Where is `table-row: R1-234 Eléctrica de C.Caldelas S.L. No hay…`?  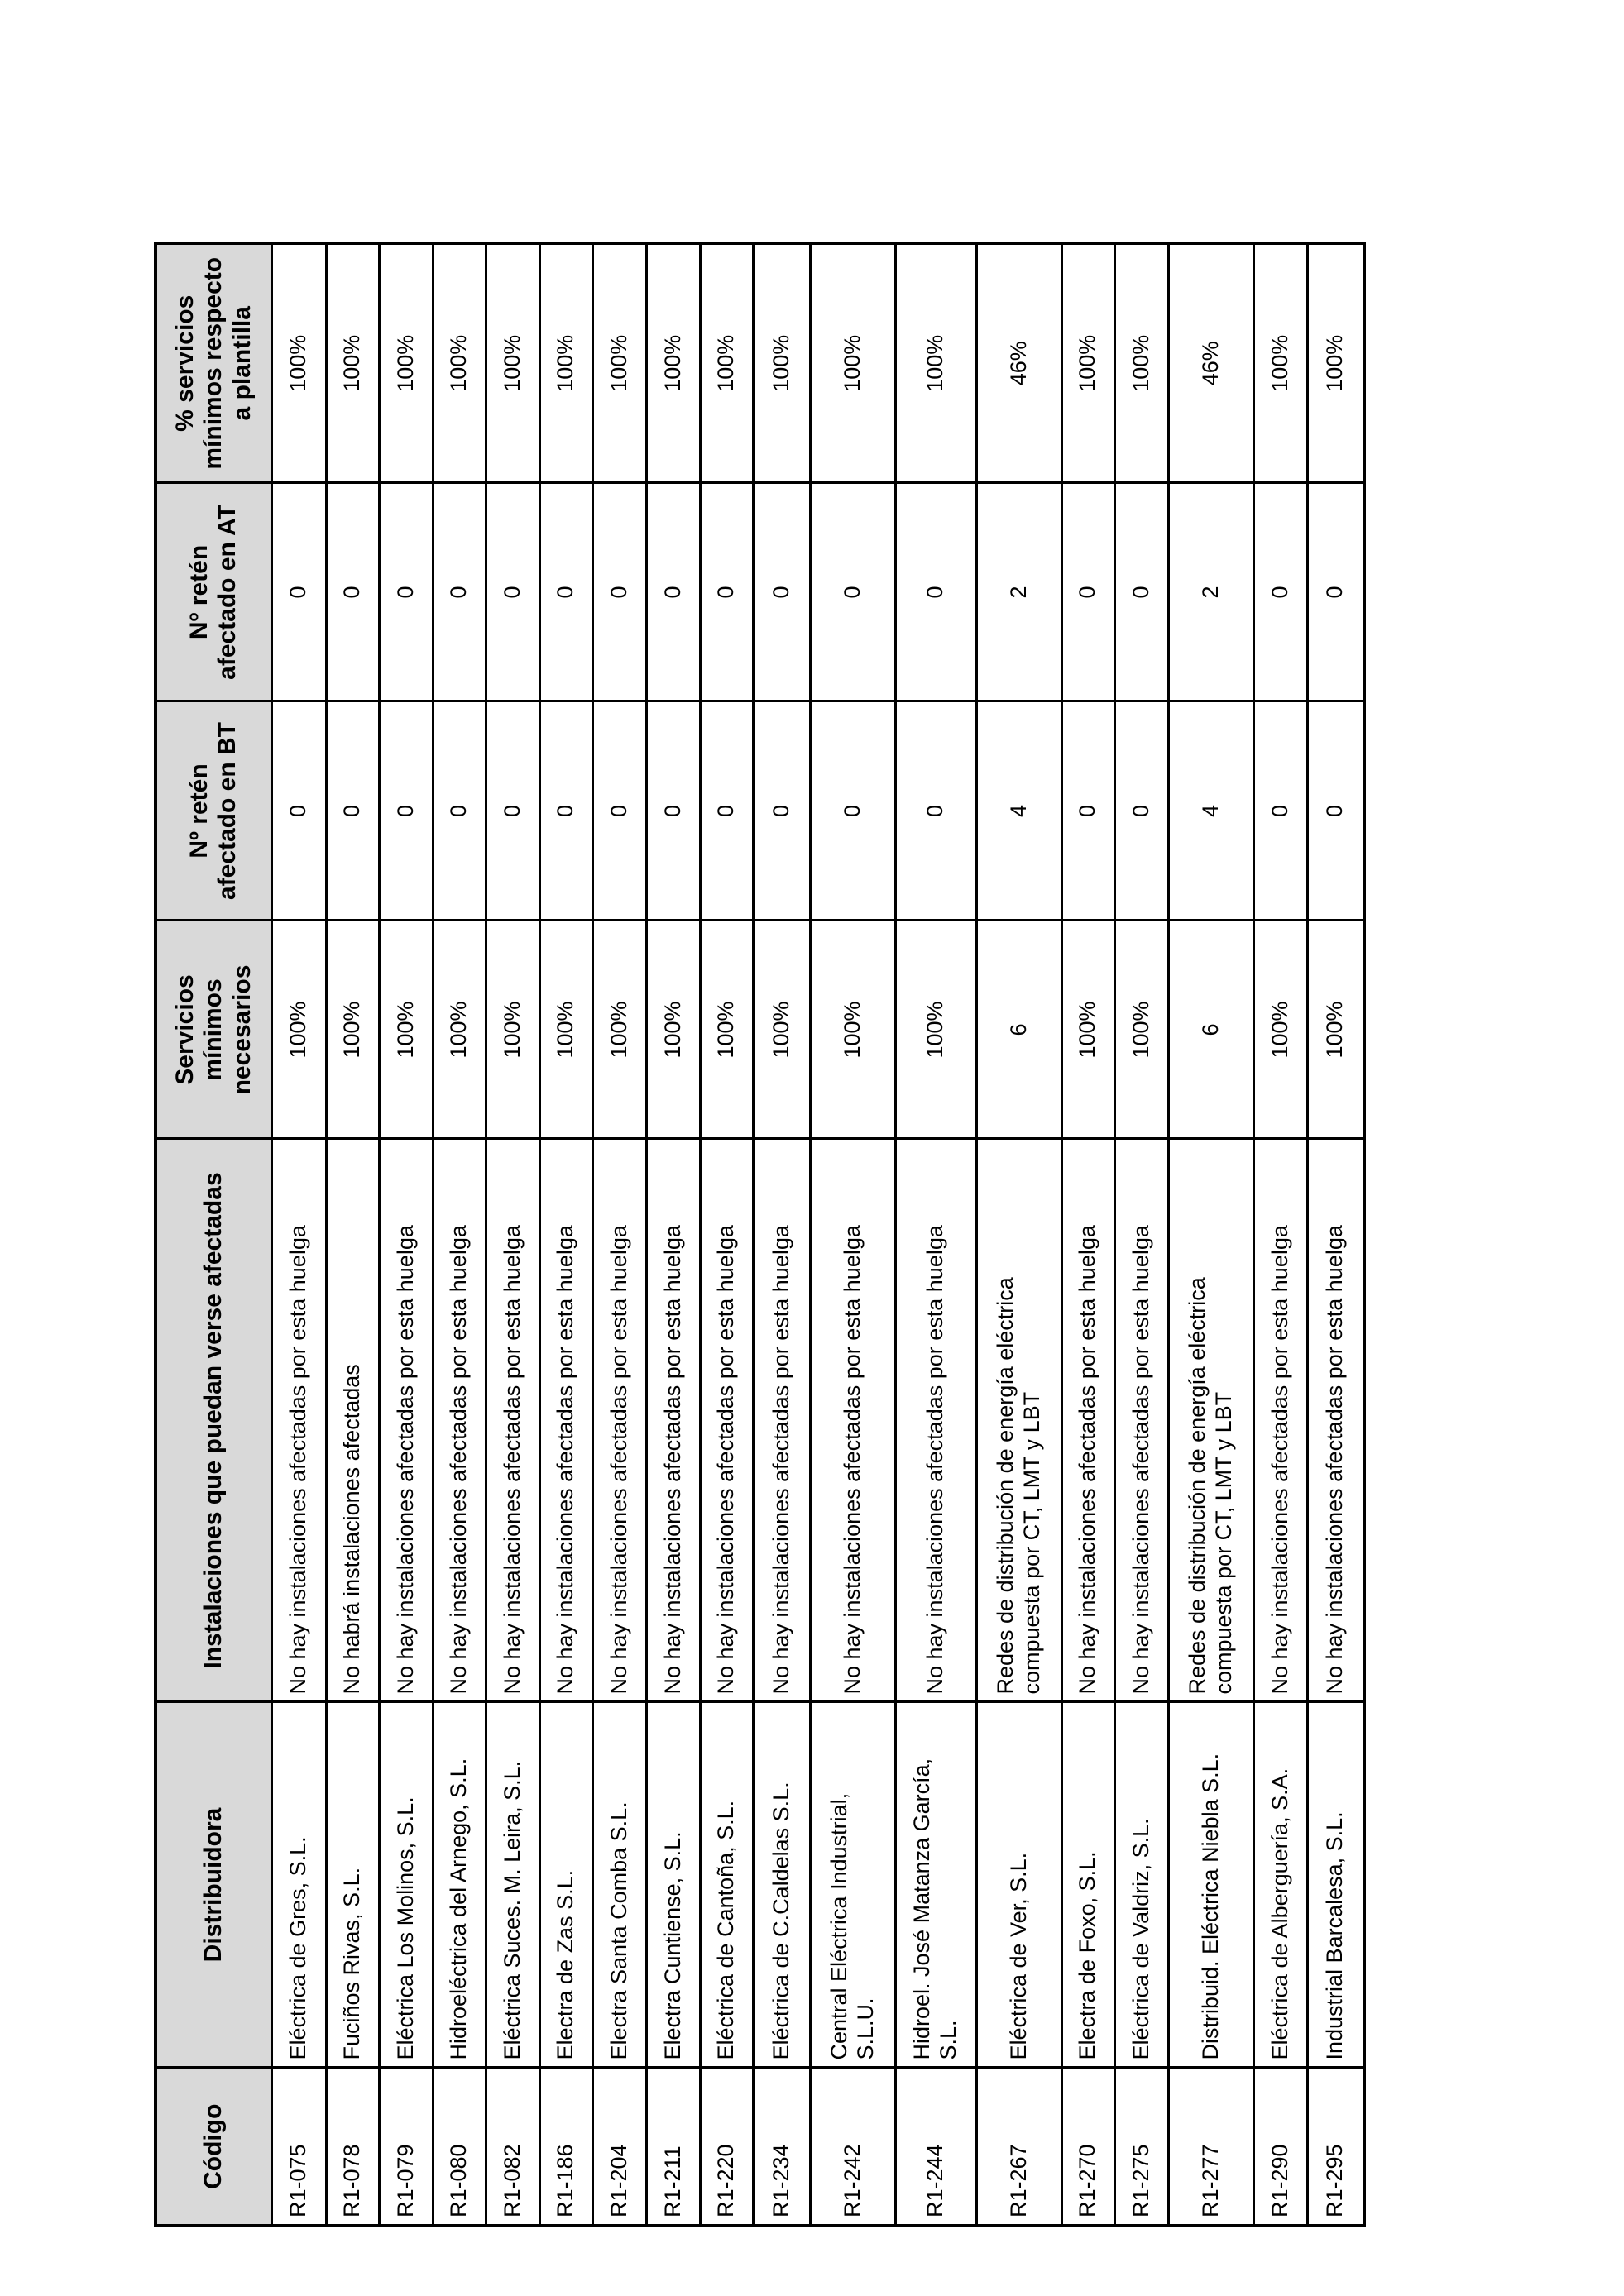
table-row: R1-234 Eléctrica de C.Caldelas S.L. No hay… is located at coordinates (781, 1234).